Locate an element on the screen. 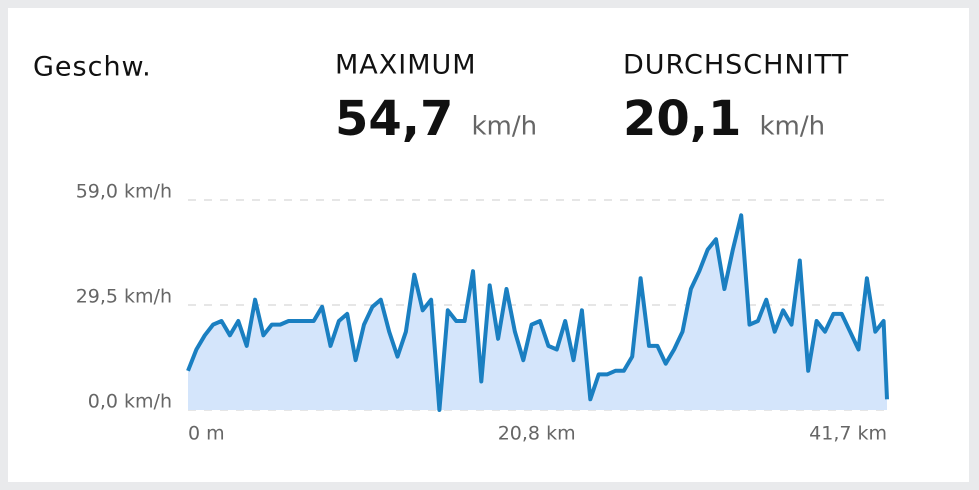  stat-value: 54,7 is located at coordinates (394, 119).